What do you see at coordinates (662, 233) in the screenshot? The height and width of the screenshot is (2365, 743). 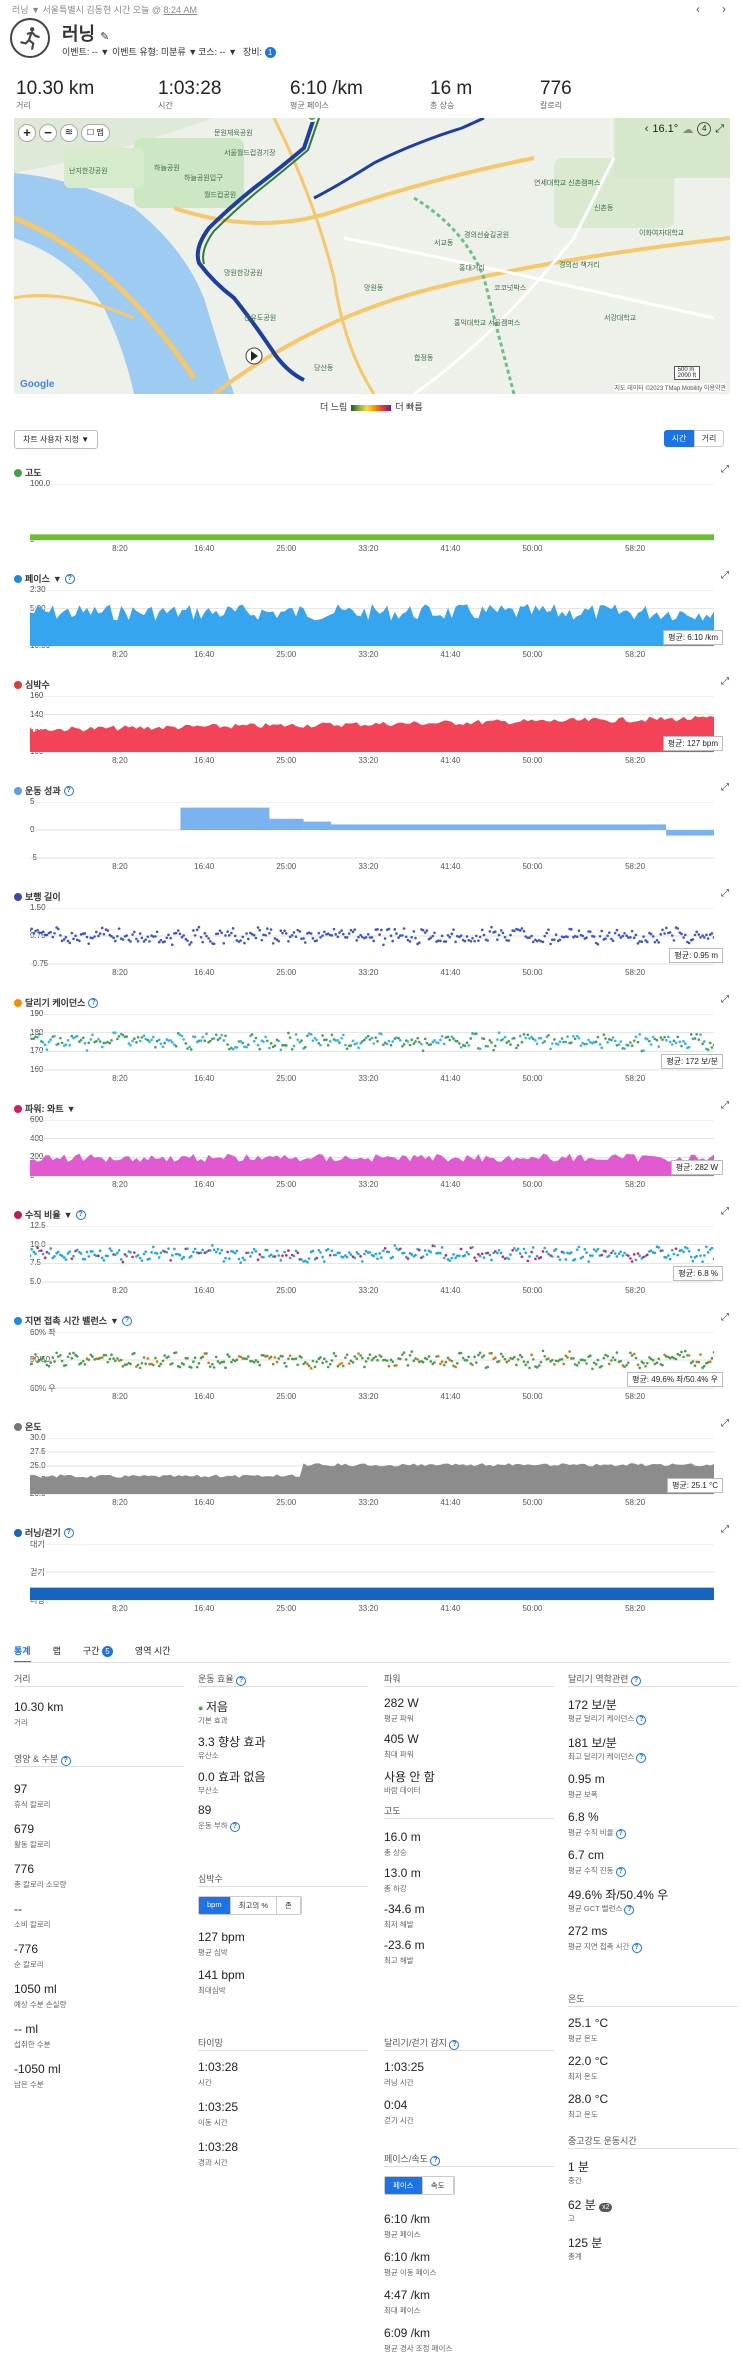 I see `map-place-label: 이화여자대학교` at bounding box center [662, 233].